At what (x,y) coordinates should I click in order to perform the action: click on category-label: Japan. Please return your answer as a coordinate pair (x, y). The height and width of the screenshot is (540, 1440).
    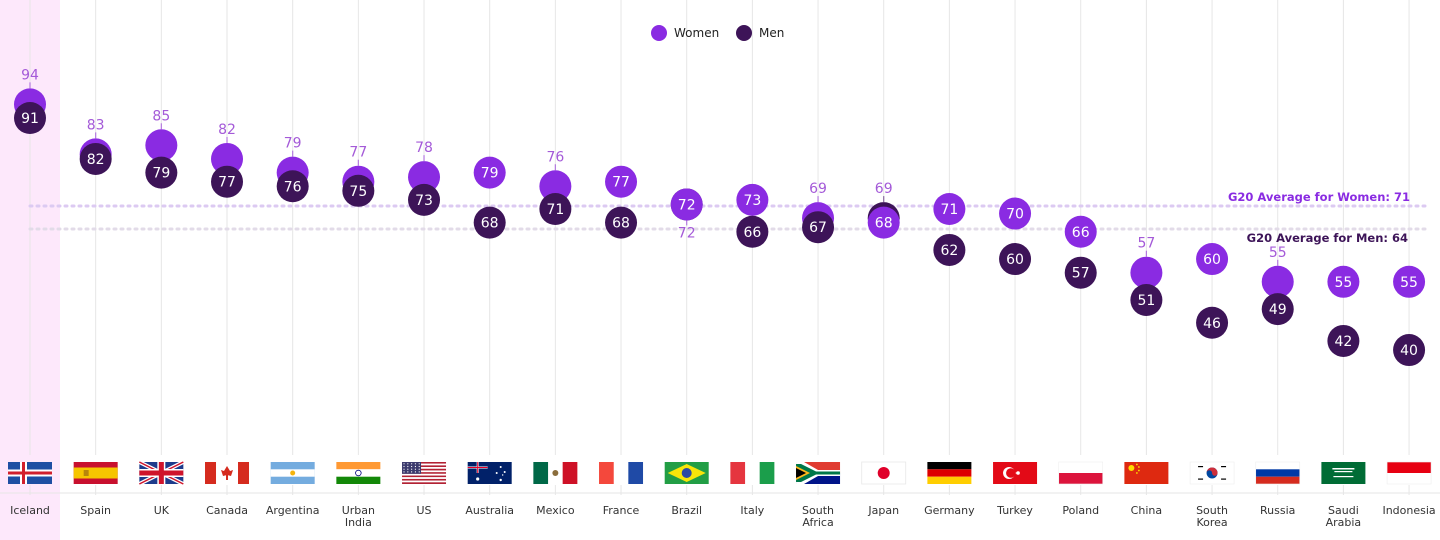
    Looking at the image, I should click on (883, 510).